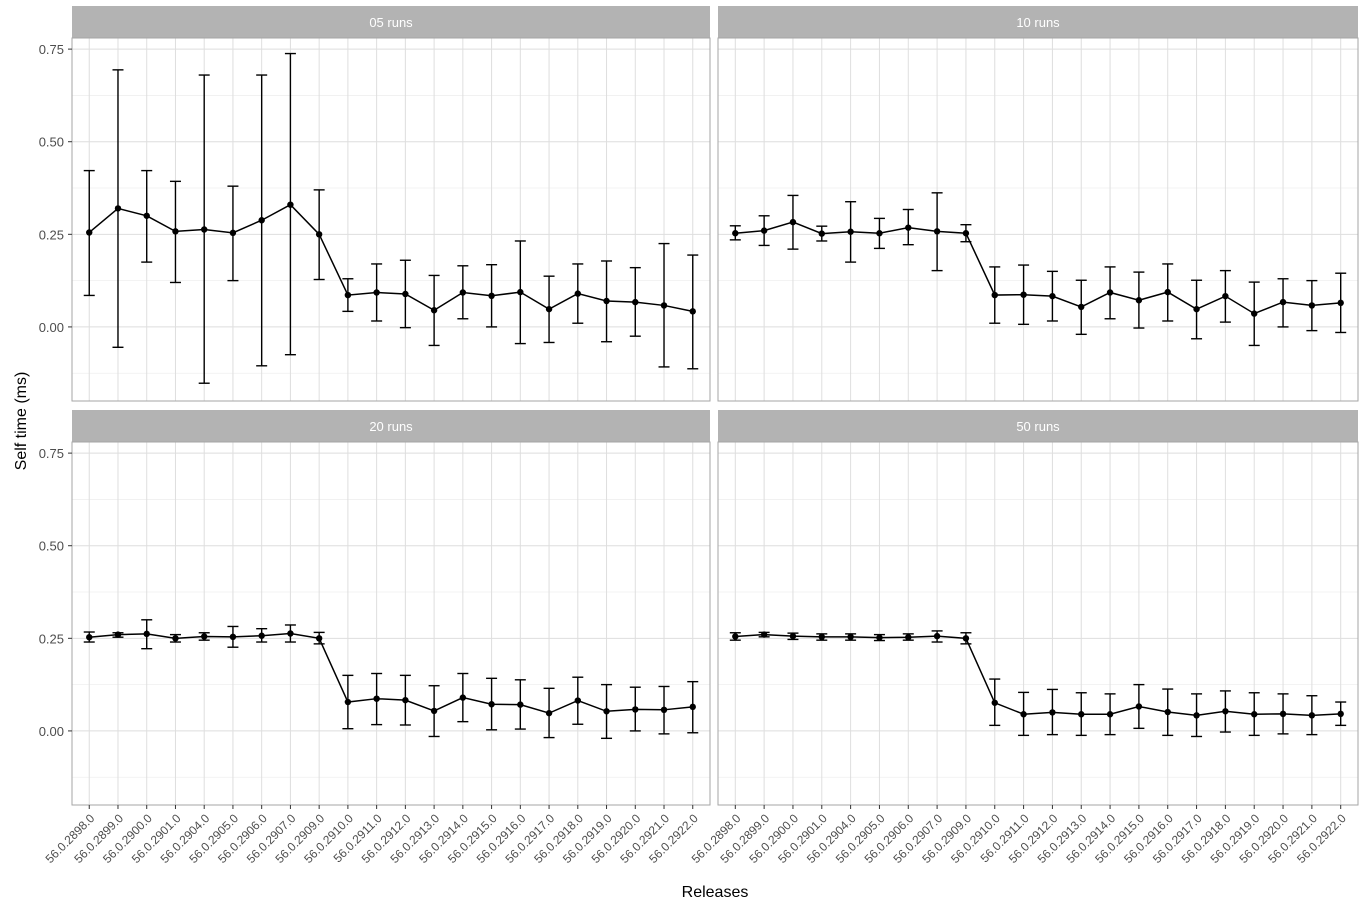 The width and height of the screenshot is (1364, 904). I want to click on facet-strip-label: 20 runs, so click(391, 426).